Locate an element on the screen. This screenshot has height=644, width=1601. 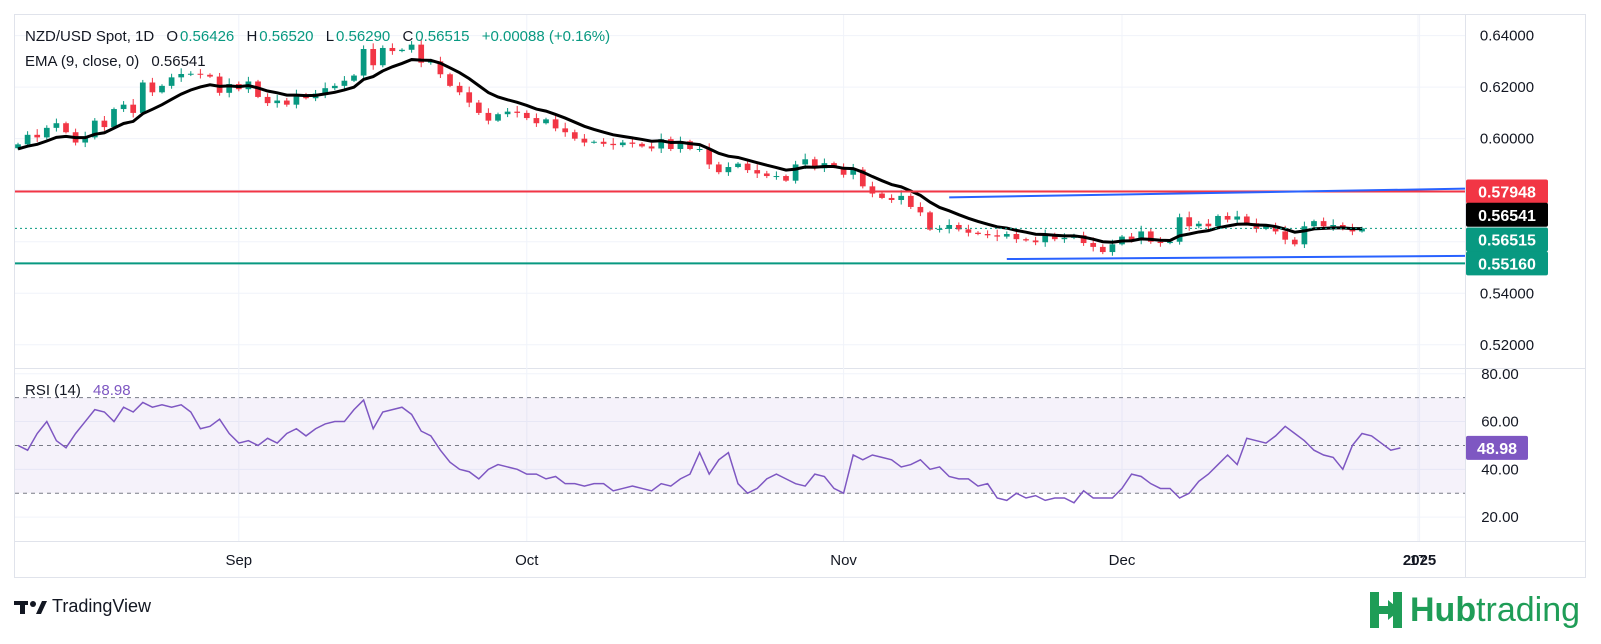
rsi-tick-label: 80.00 is located at coordinates (1500, 374).